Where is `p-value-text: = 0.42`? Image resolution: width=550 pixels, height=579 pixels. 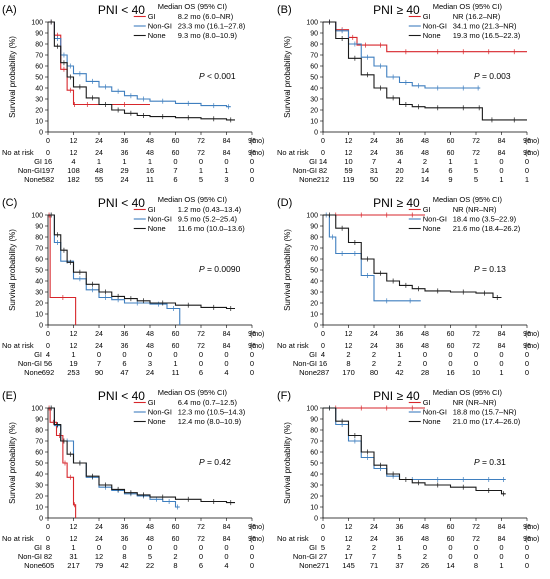 p-value-text: = 0.42 is located at coordinates (218, 462).